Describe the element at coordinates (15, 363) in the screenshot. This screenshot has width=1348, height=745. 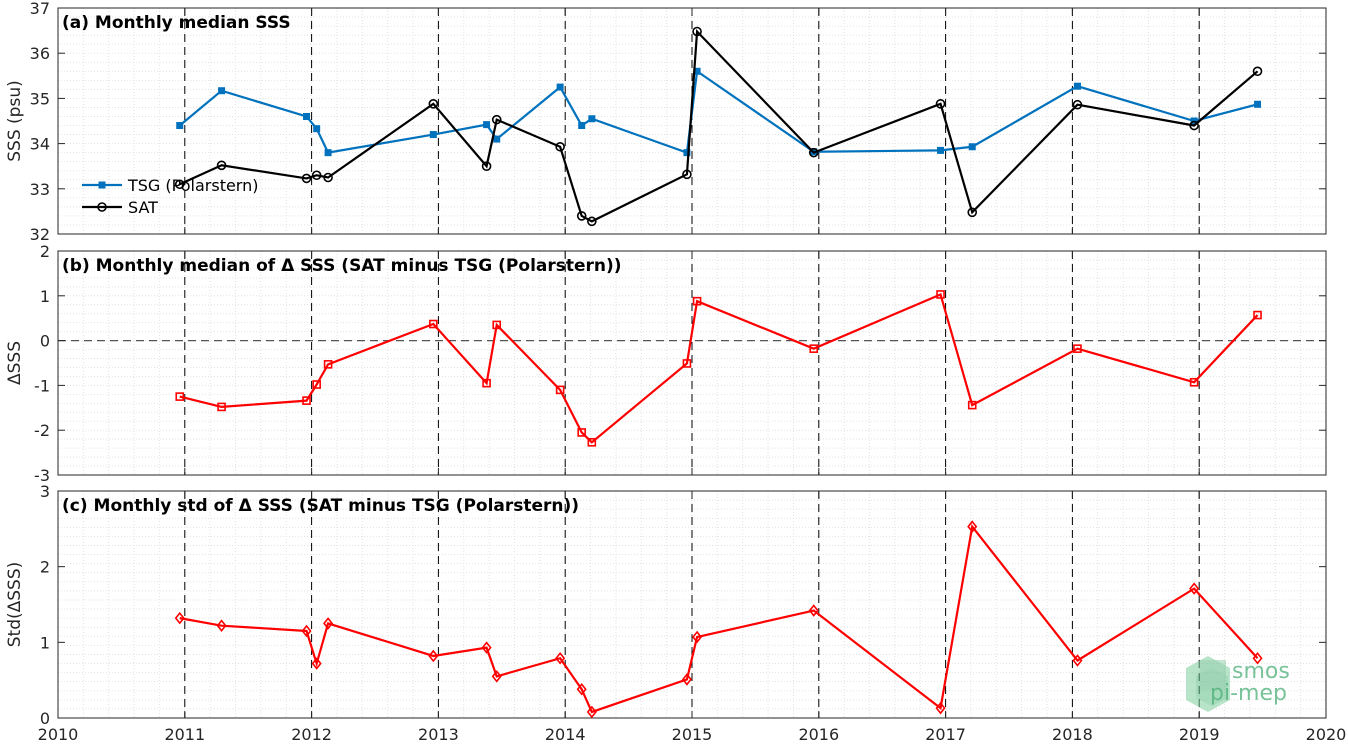
I see `y-axis-label: ΔSSS` at that location.